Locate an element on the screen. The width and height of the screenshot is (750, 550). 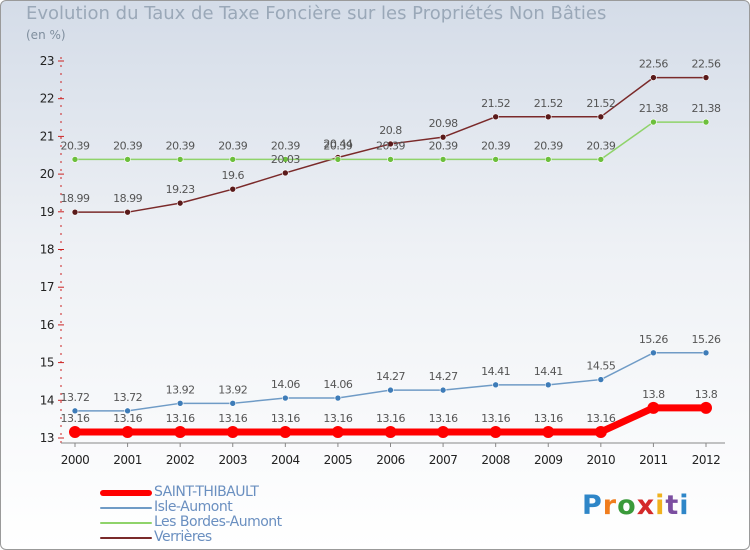
logo-letter: i is located at coordinates (660, 505).